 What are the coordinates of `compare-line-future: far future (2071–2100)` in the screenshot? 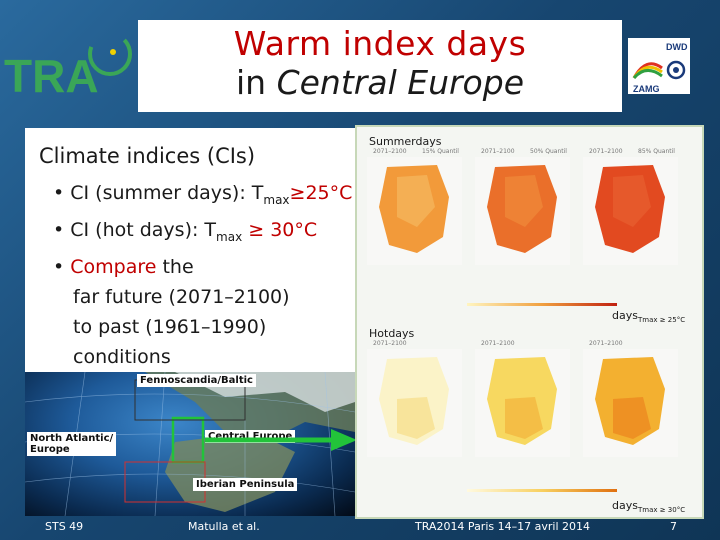 It's located at (181, 296).